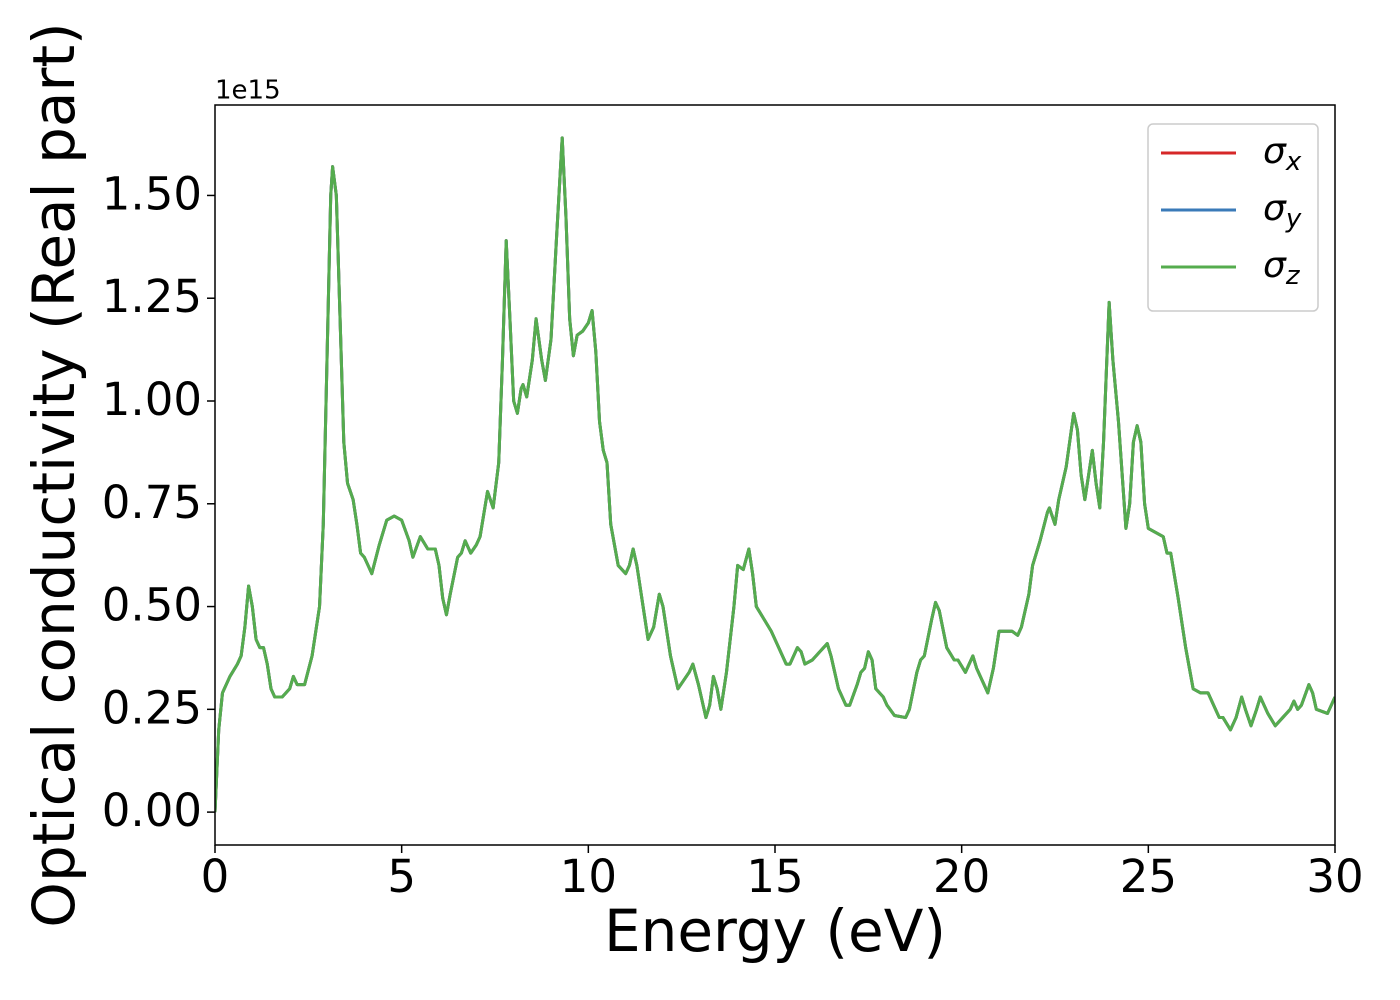 This screenshot has height=1000, width=1400. Describe the element at coordinates (215, 876) in the screenshot. I see `x-tick-label: 0` at that location.